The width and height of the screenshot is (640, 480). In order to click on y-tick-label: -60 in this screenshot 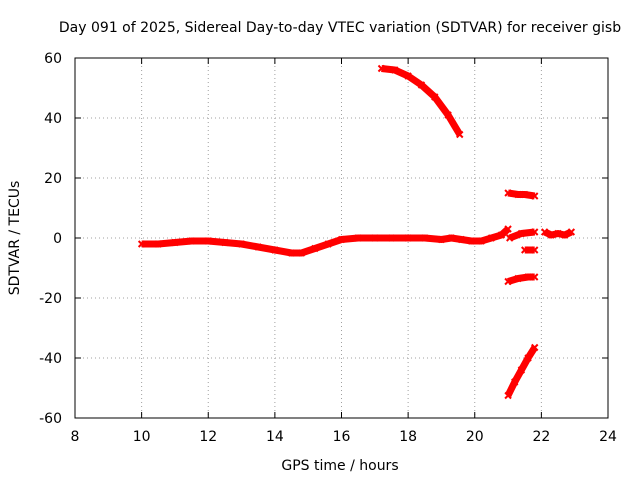, I will do `click(50, 419)`.